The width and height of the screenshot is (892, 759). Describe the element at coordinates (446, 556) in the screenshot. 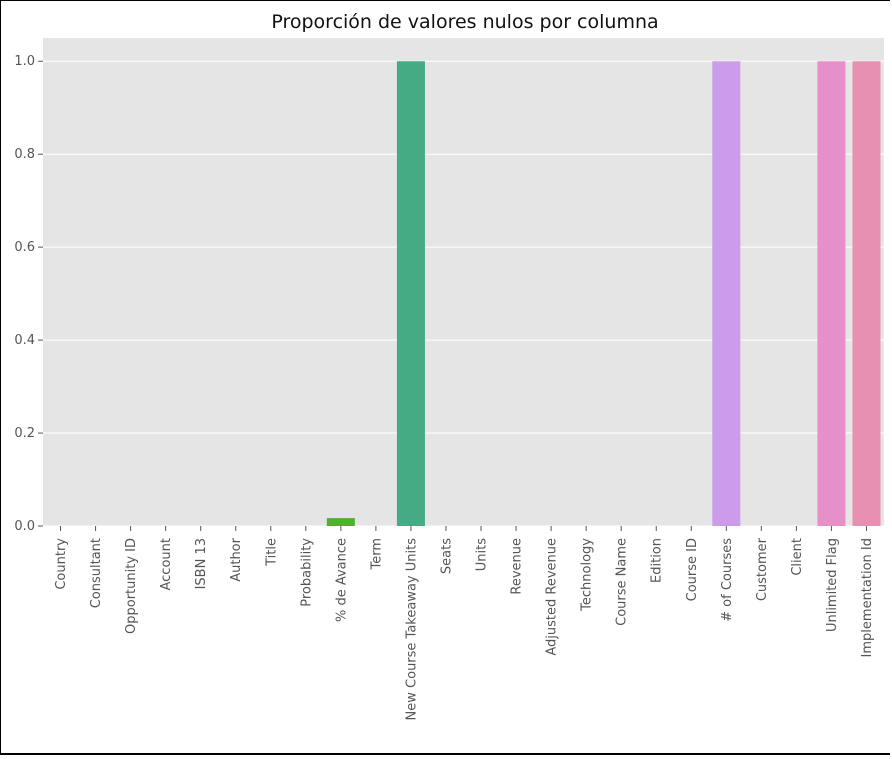

I see `x-tick-label: Seats` at that location.